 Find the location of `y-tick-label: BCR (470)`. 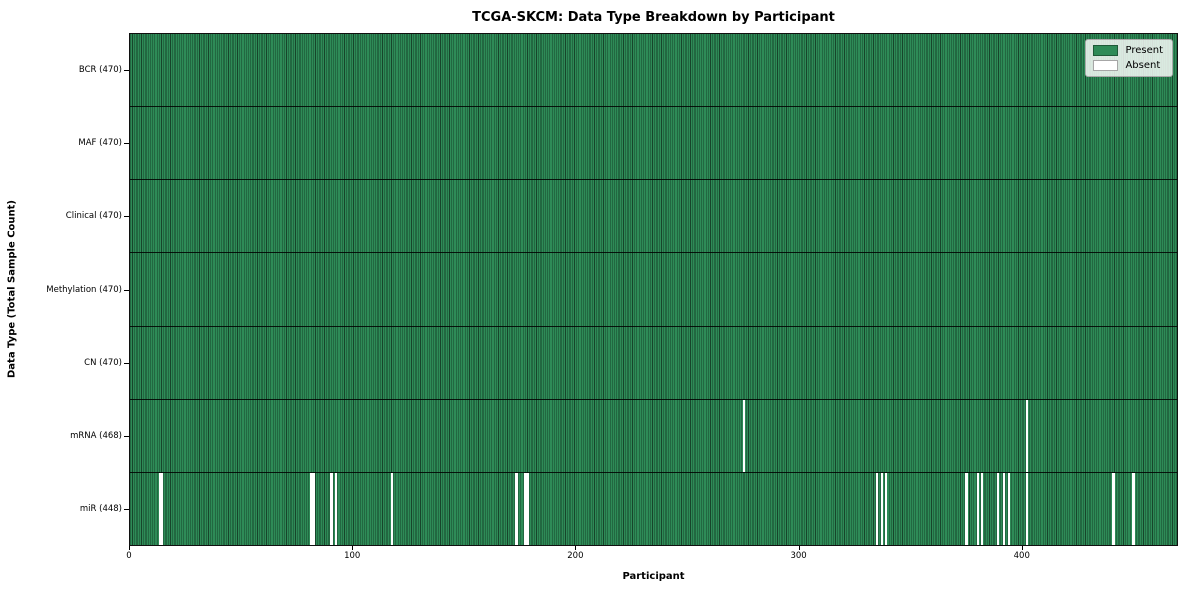

y-tick-label: BCR (470) is located at coordinates (100, 69).